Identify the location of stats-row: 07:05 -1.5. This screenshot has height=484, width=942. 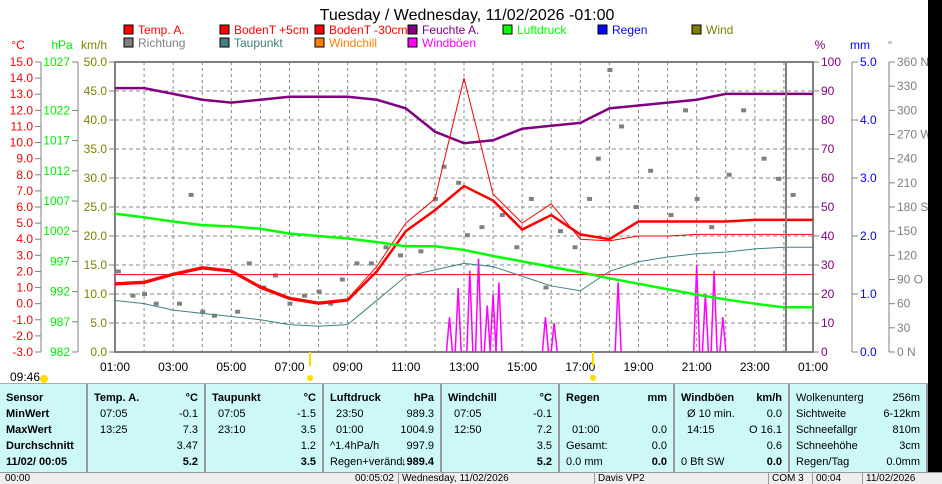
(264, 416).